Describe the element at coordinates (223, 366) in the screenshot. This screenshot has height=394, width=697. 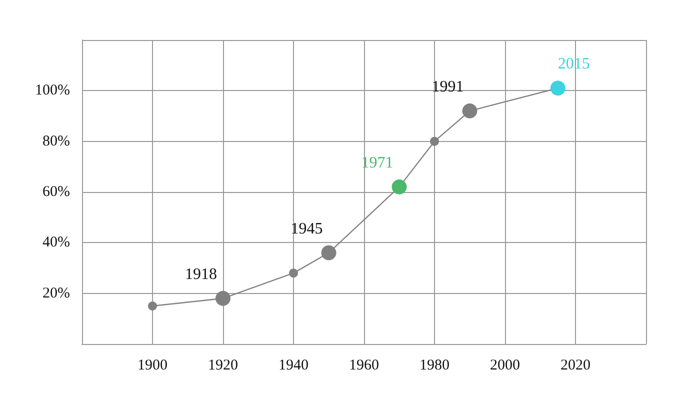
I see `x-tick-label: 1920` at that location.